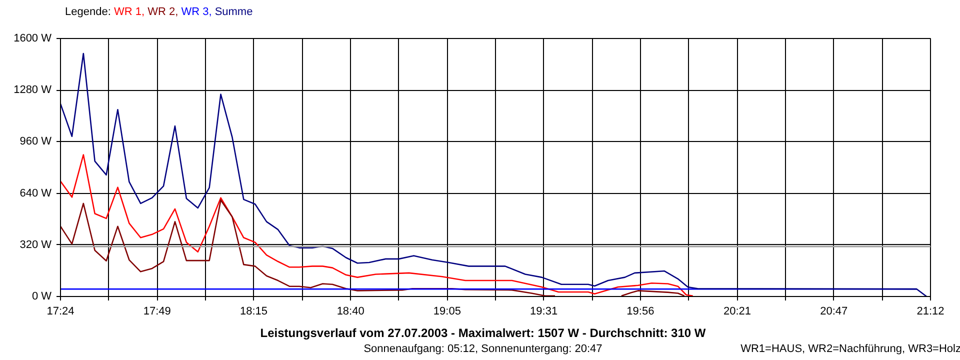  I want to click on y-tick-label: 0 W, so click(42, 296).